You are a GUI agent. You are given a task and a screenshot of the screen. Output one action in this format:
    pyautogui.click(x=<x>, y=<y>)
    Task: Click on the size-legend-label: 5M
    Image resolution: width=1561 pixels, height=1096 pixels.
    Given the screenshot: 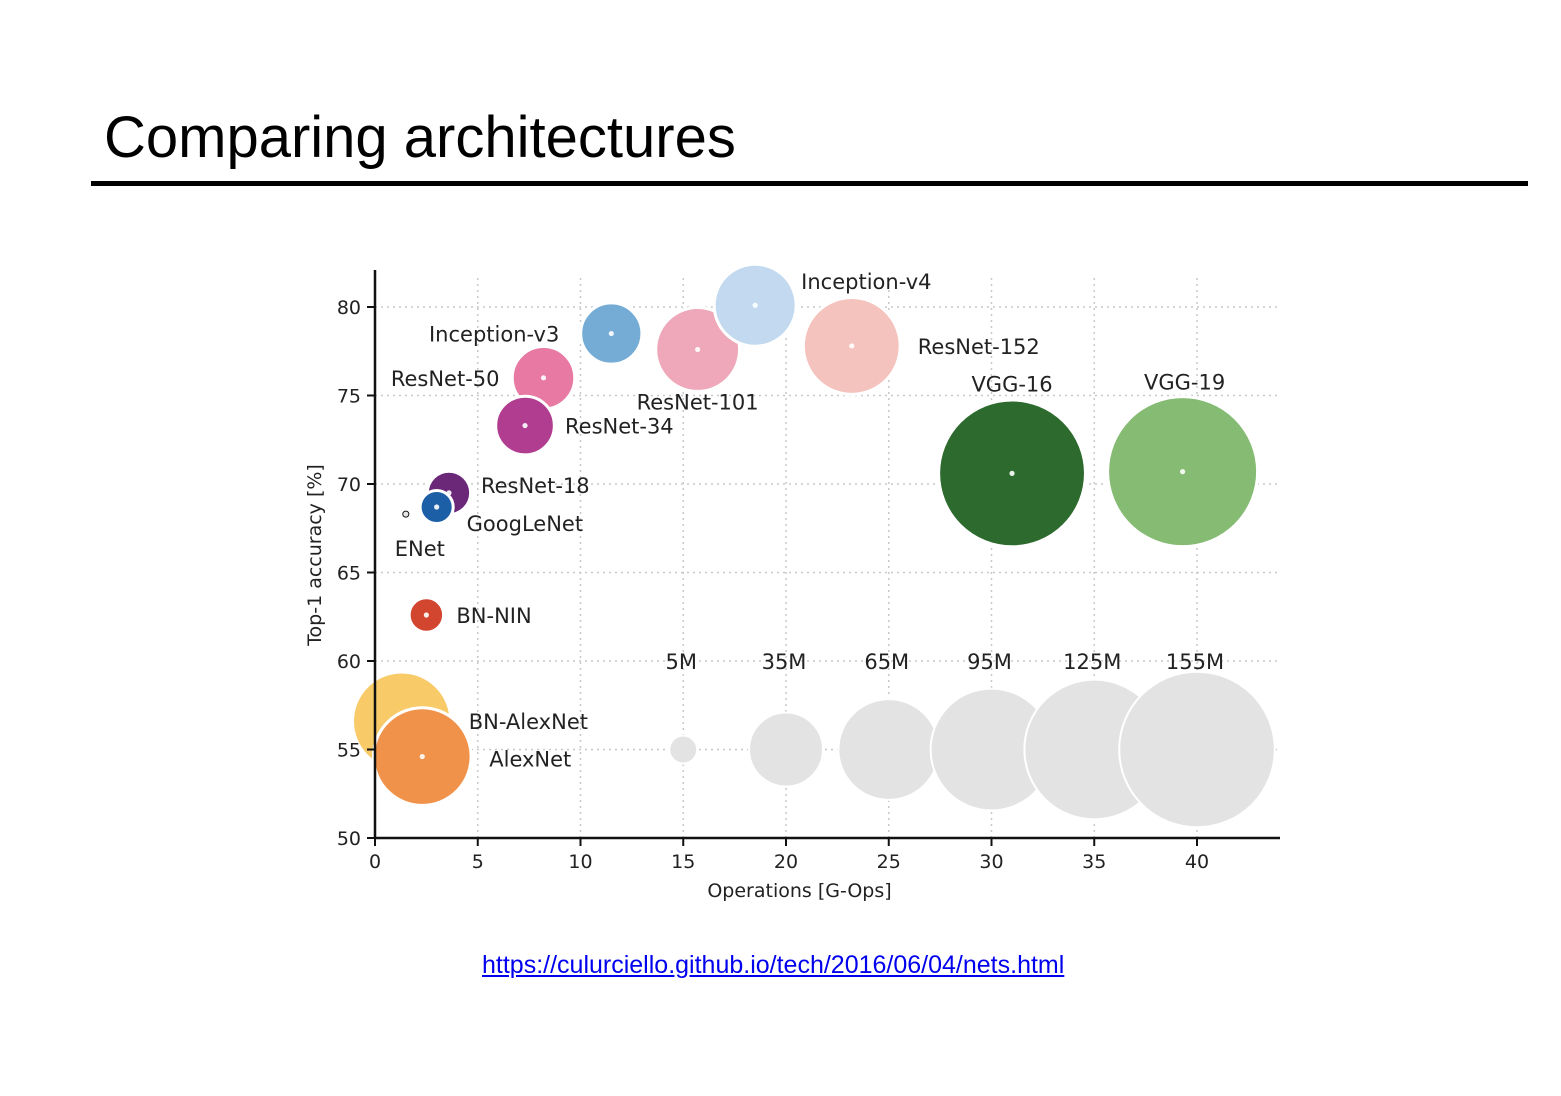 What is the action you would take?
    pyautogui.click(x=681, y=662)
    